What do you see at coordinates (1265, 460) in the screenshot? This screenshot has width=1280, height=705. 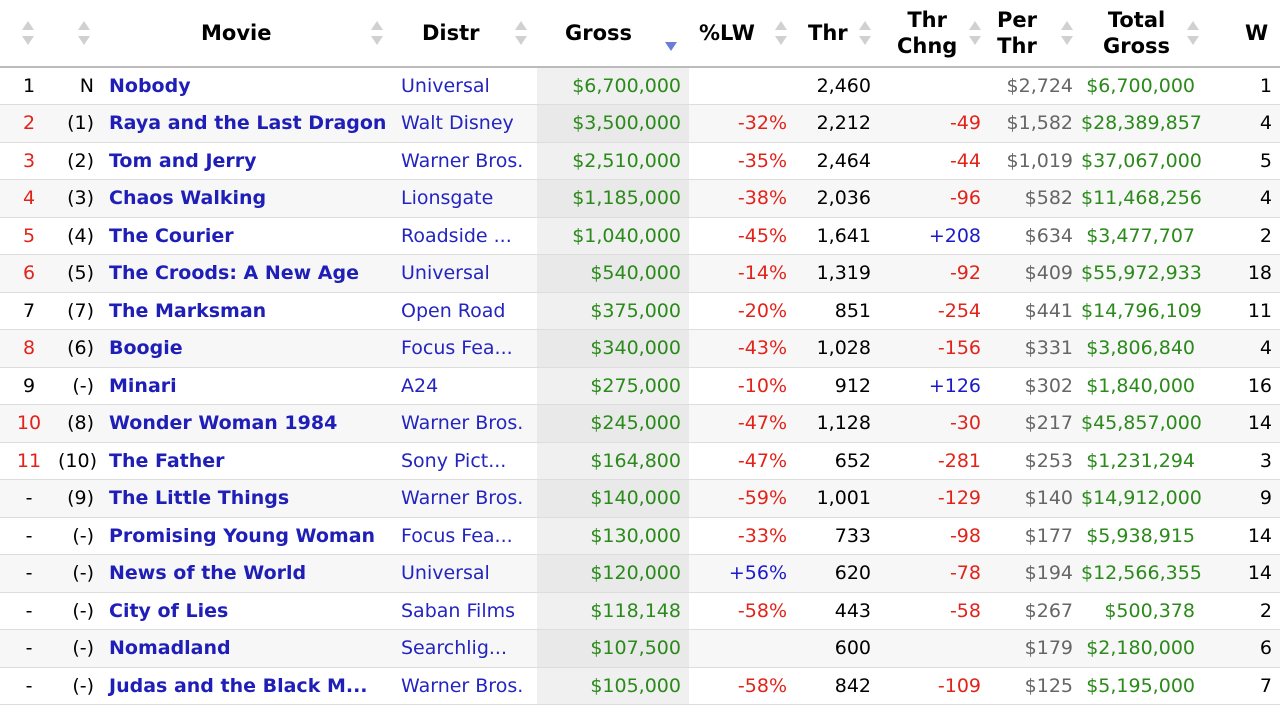 I see `weeks-cell: 3` at bounding box center [1265, 460].